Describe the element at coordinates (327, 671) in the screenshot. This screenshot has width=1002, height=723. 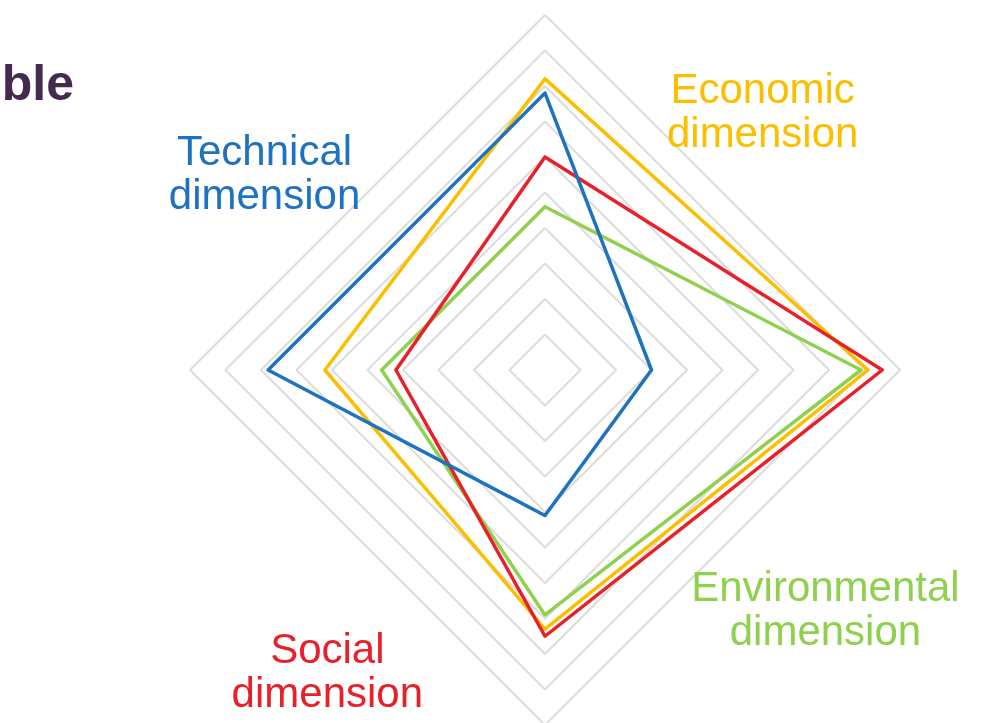
I see `spoke-label: Social dimension` at that location.